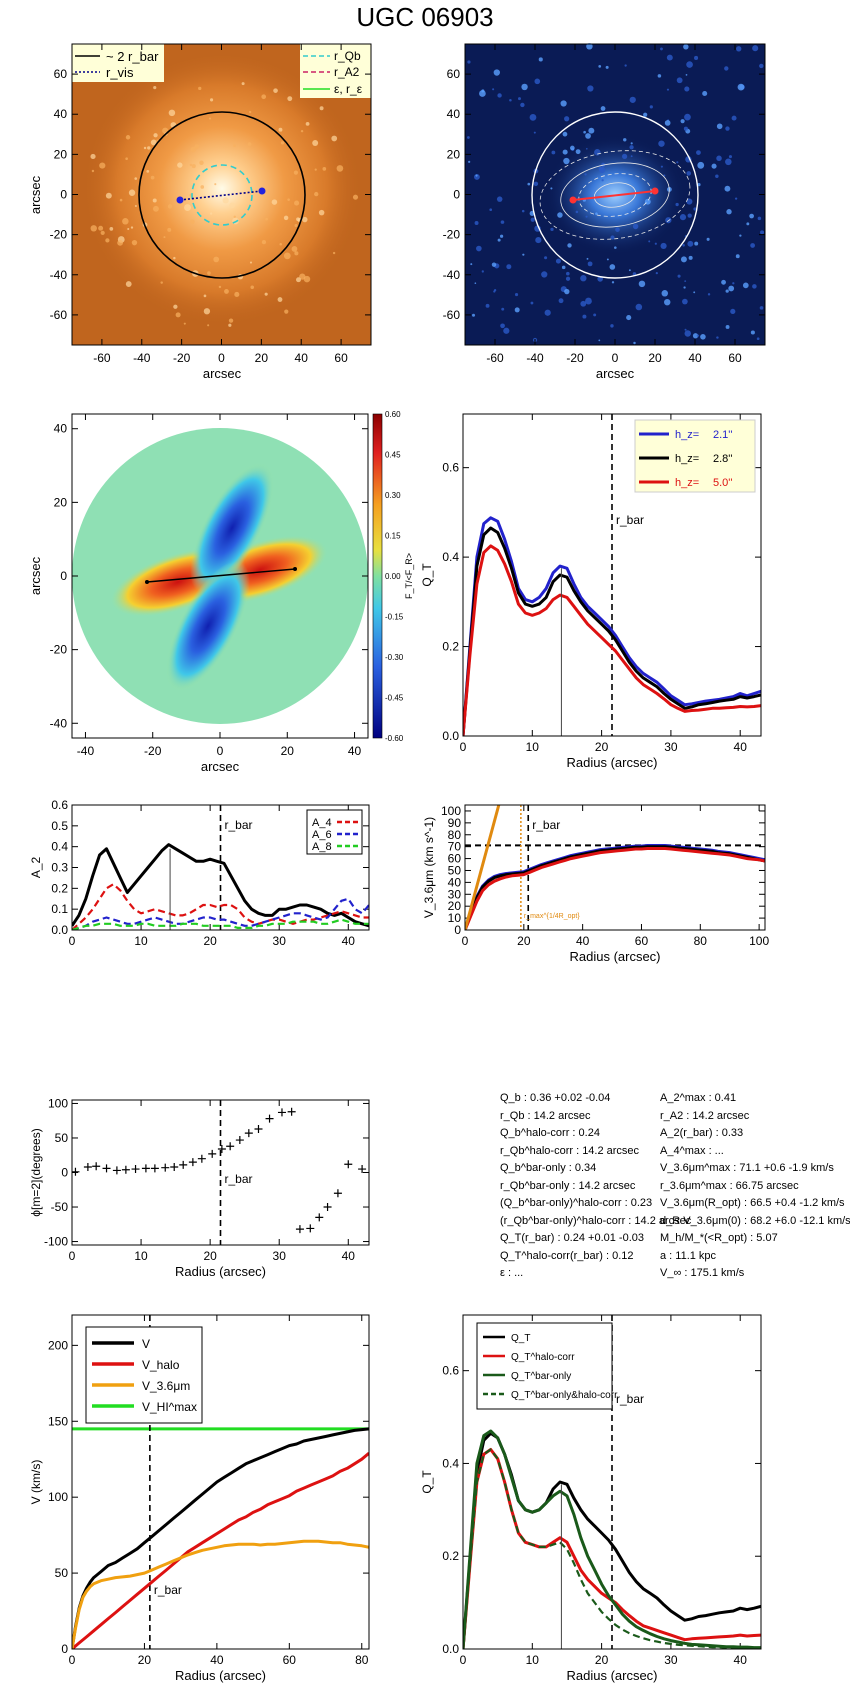 Image resolution: width=850 pixels, height=1700 pixels. I want to click on series-line-v-halo, so click(220, 1550).